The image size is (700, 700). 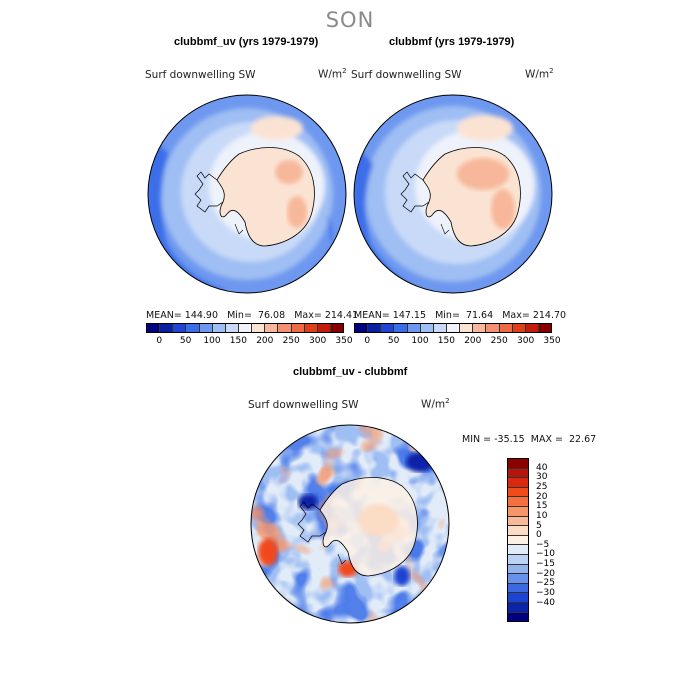 I want to click on season-title: SON, so click(x=350, y=20).